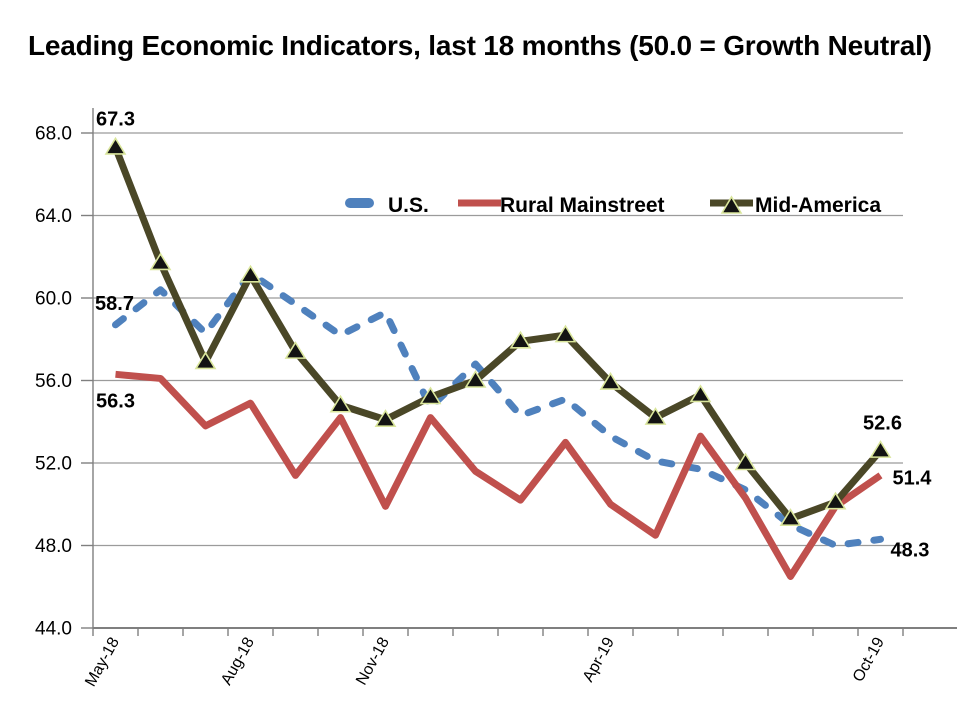 This screenshot has width=960, height=720. I want to click on legend-triangle-marker, so click(731, 204).